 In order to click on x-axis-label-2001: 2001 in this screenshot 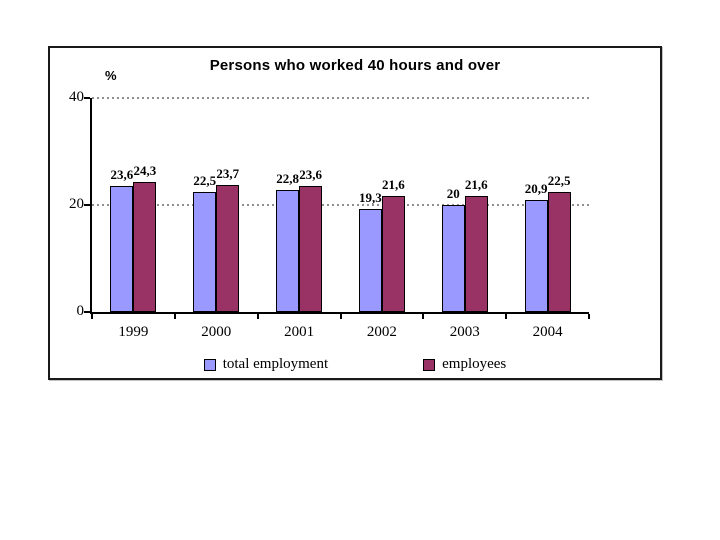, I will do `click(299, 332)`.